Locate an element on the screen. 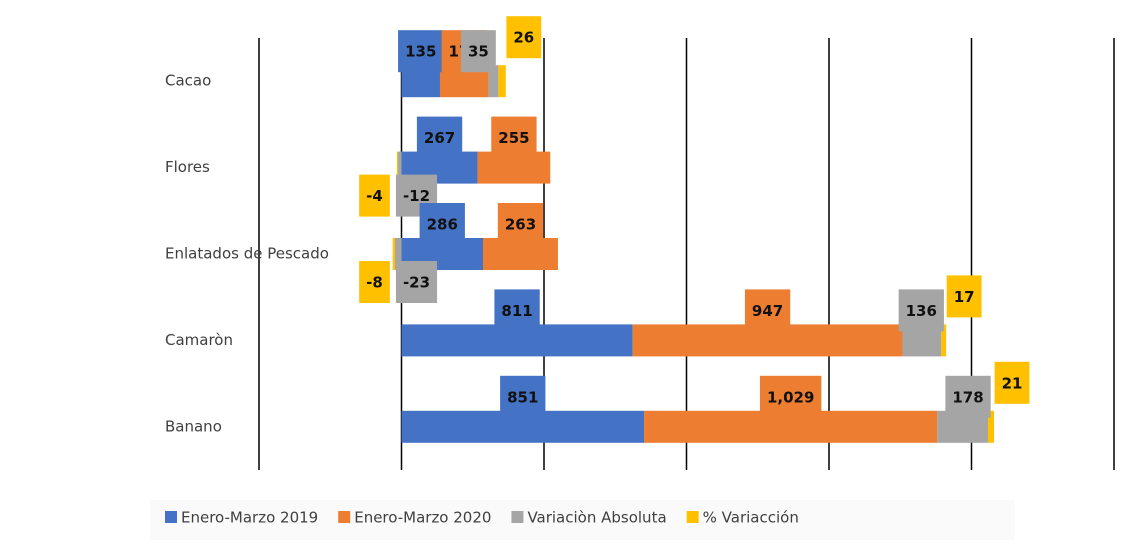 The image size is (1129, 546). data-label: 267 is located at coordinates (439, 138).